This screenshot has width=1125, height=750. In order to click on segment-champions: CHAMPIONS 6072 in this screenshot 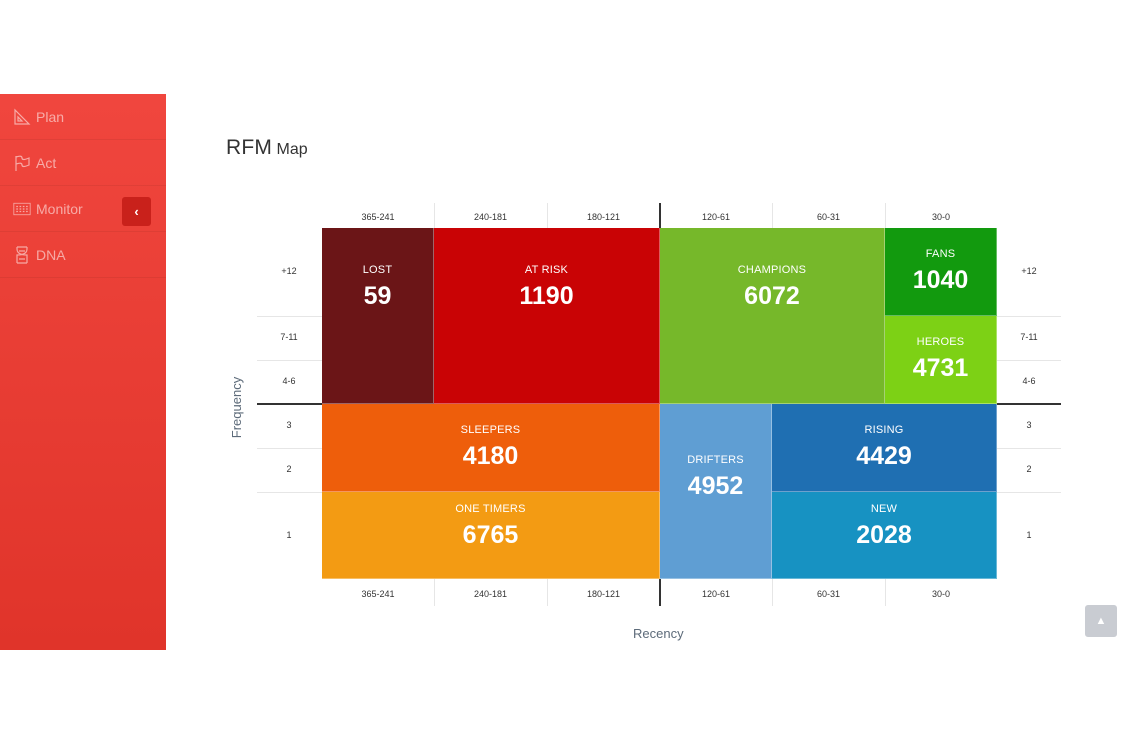, I will do `click(772, 316)`.